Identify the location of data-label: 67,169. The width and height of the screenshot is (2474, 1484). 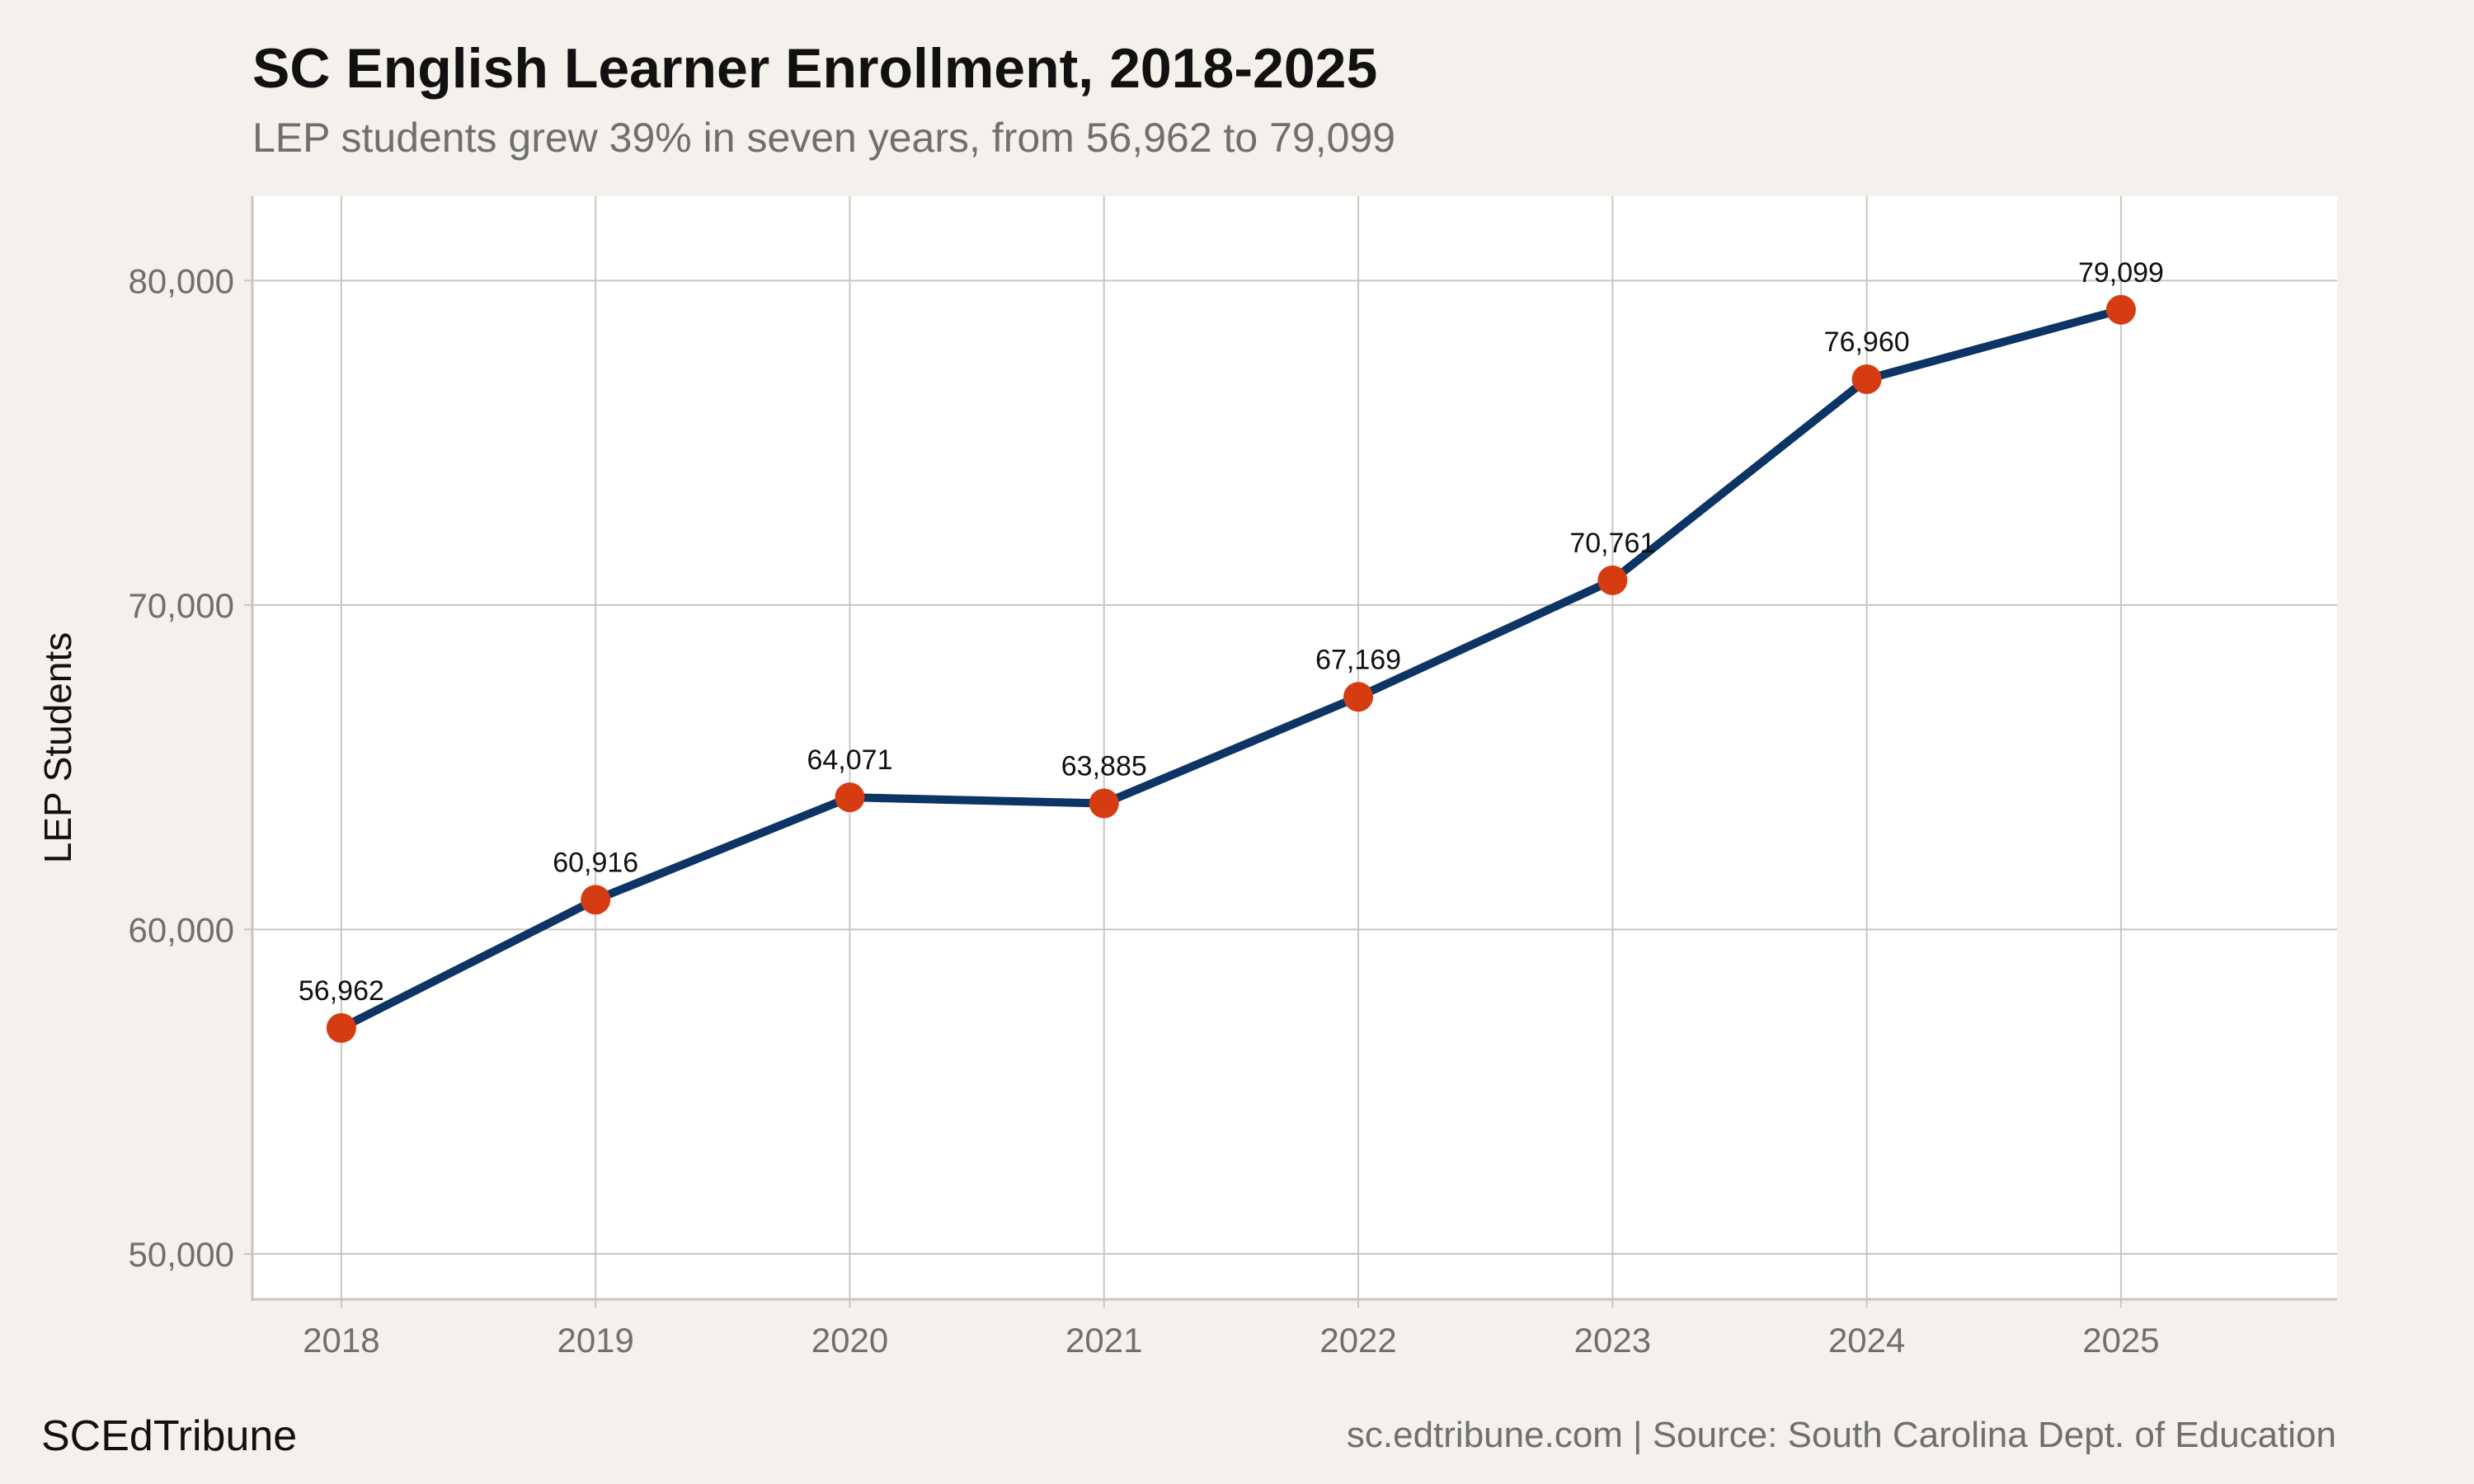
(1358, 659).